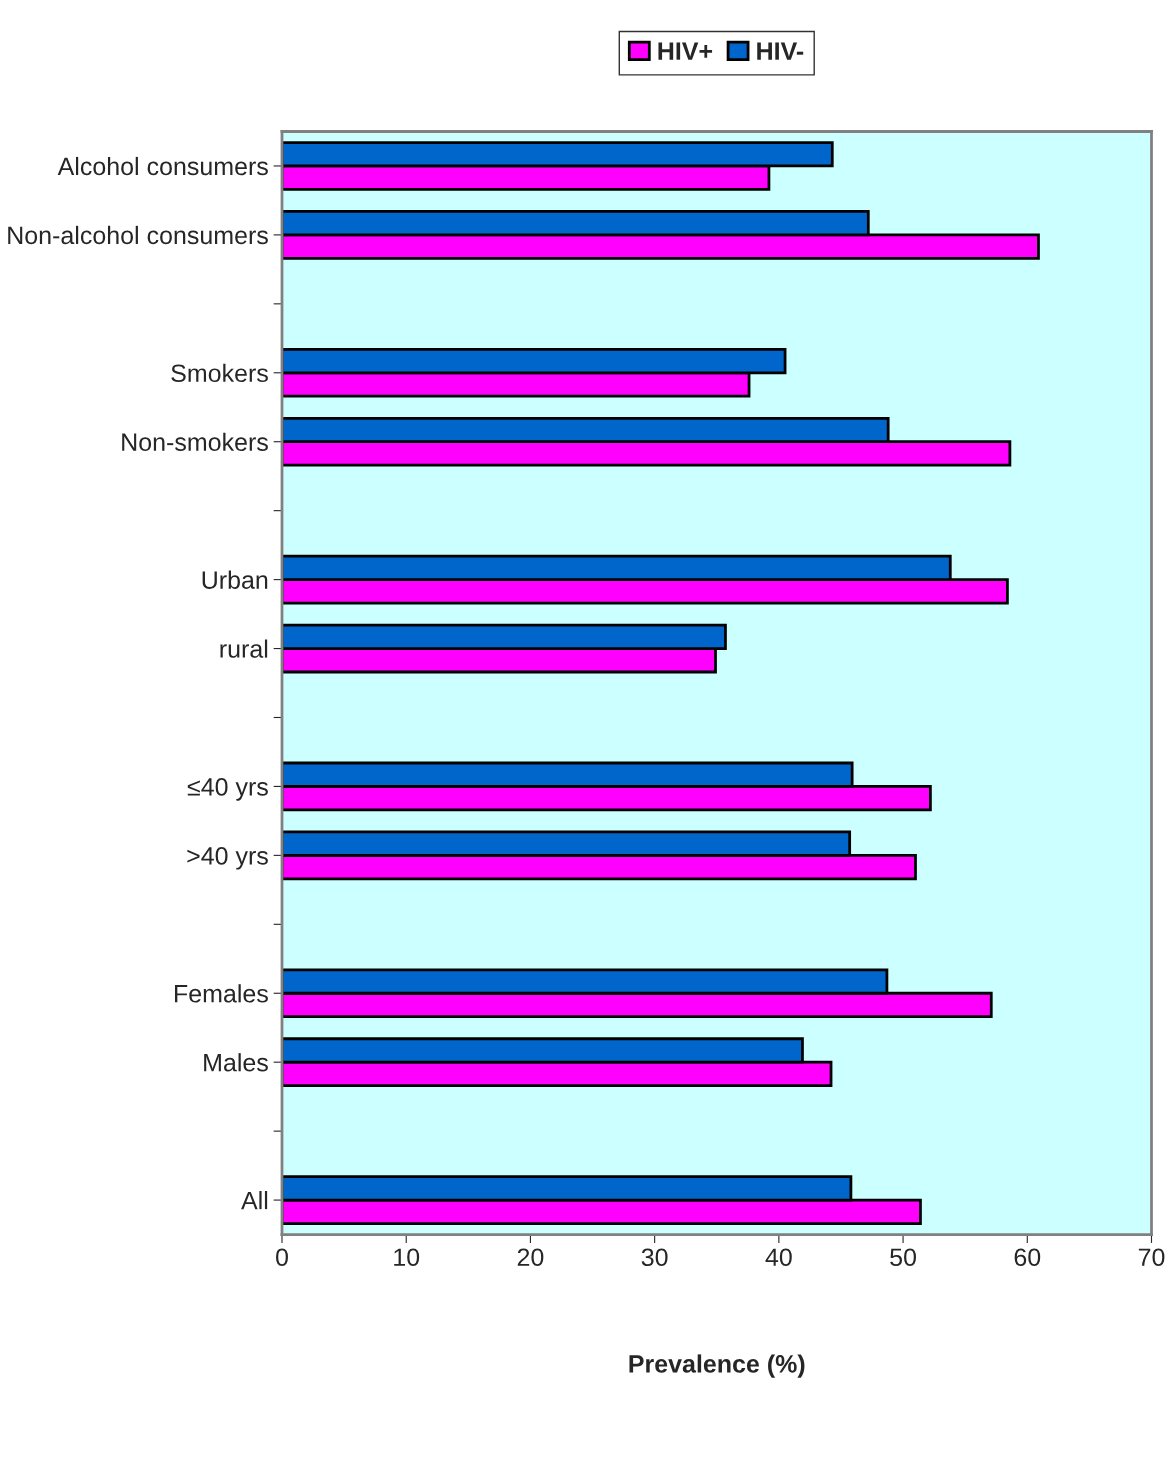  Describe the element at coordinates (244, 648) in the screenshot. I see `y-tick-label: rural` at that location.